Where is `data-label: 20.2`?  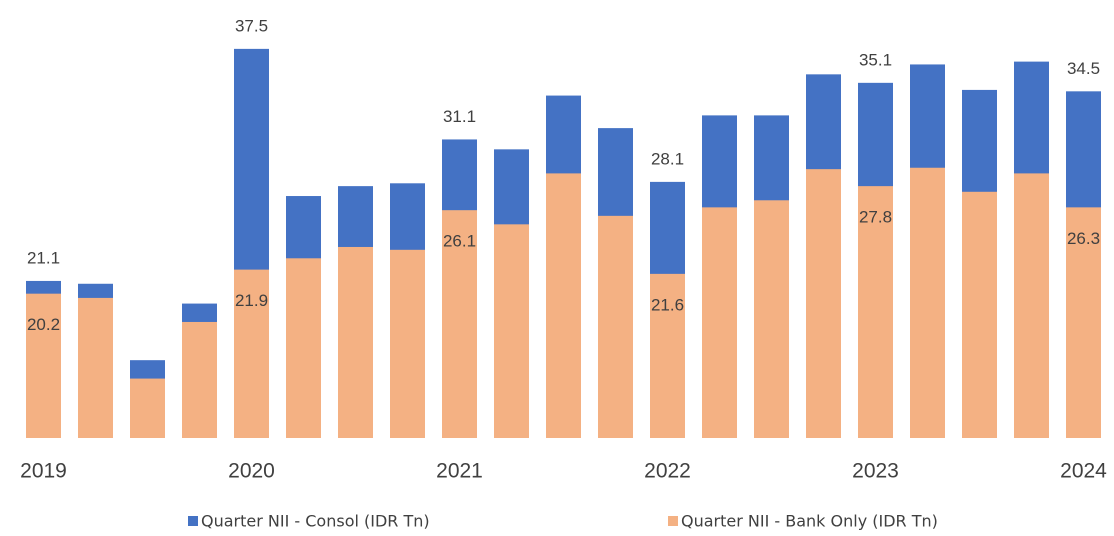 data-label: 20.2 is located at coordinates (43, 324).